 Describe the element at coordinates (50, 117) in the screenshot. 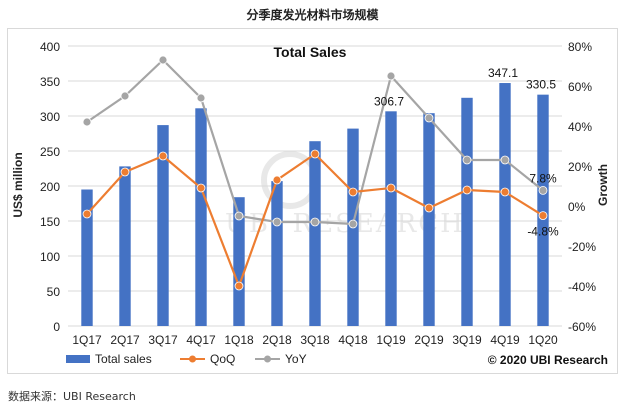

I see `y-tick-label: 300` at that location.